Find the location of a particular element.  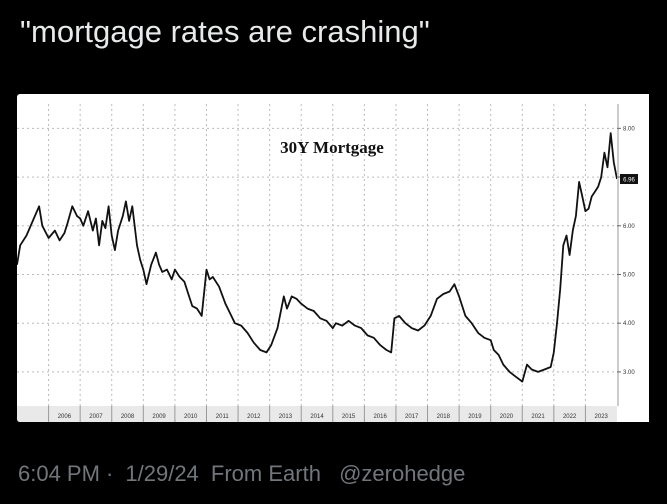

y-axis-strip: 3.004.005.006.007.008.006.96 is located at coordinates (633, 258).